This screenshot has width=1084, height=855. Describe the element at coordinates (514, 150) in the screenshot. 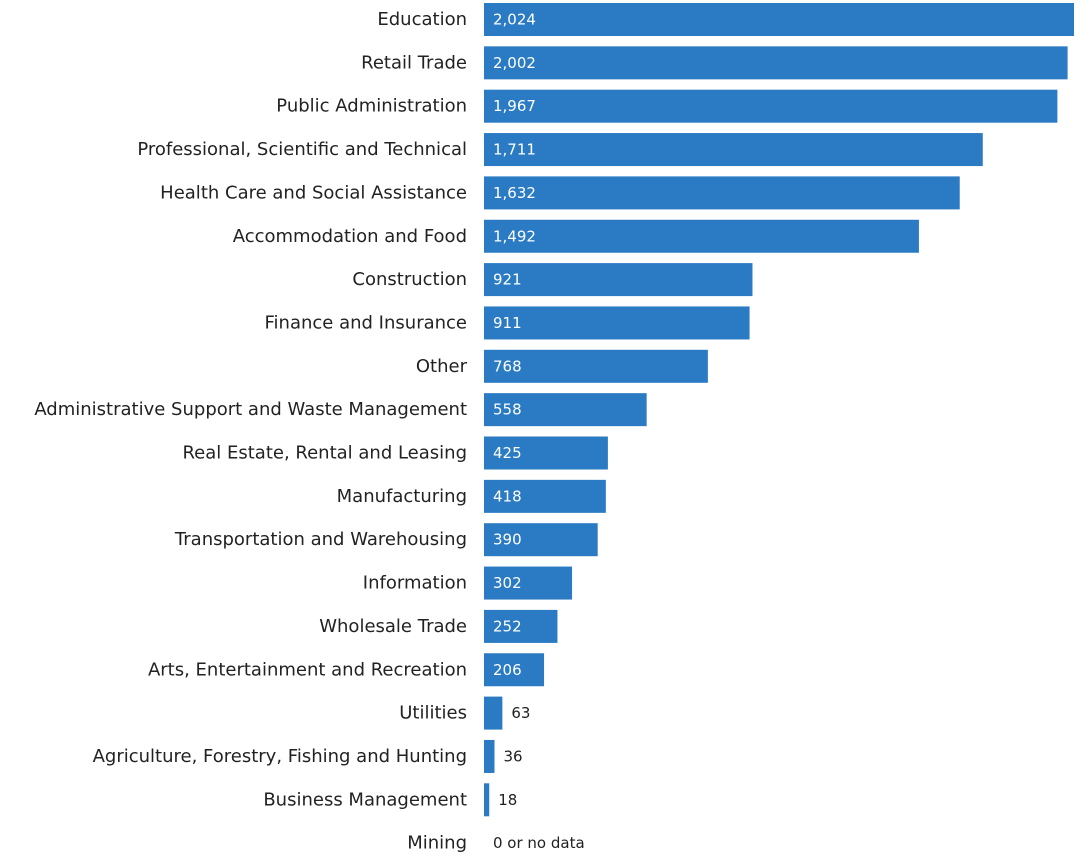

I see `value-label-professional-scientific-and-technical: 1,711` at that location.